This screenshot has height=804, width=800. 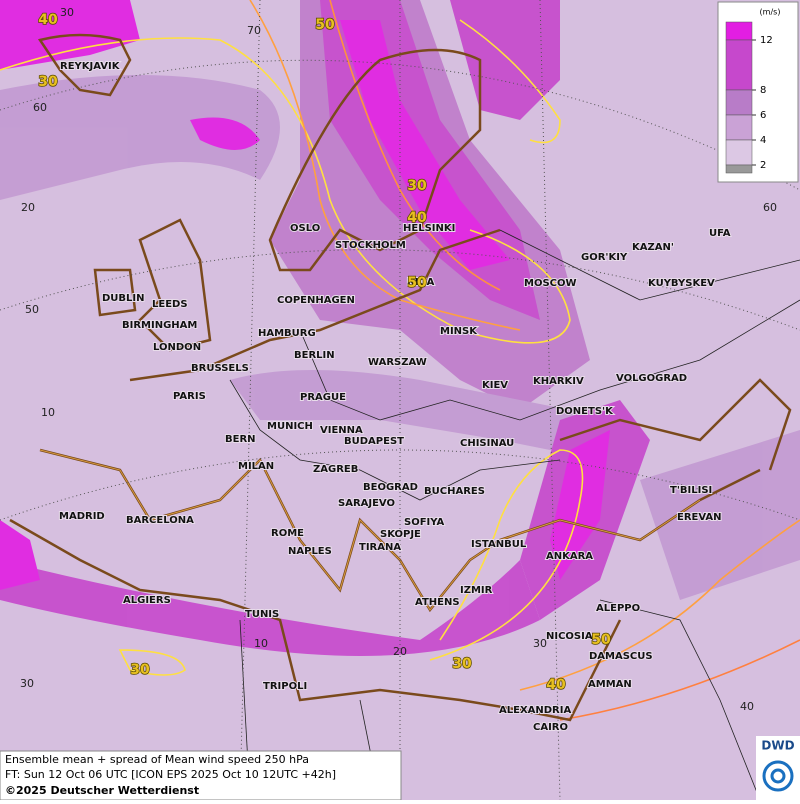 I want to click on city-label: BEOGRAD, so click(x=390, y=487).